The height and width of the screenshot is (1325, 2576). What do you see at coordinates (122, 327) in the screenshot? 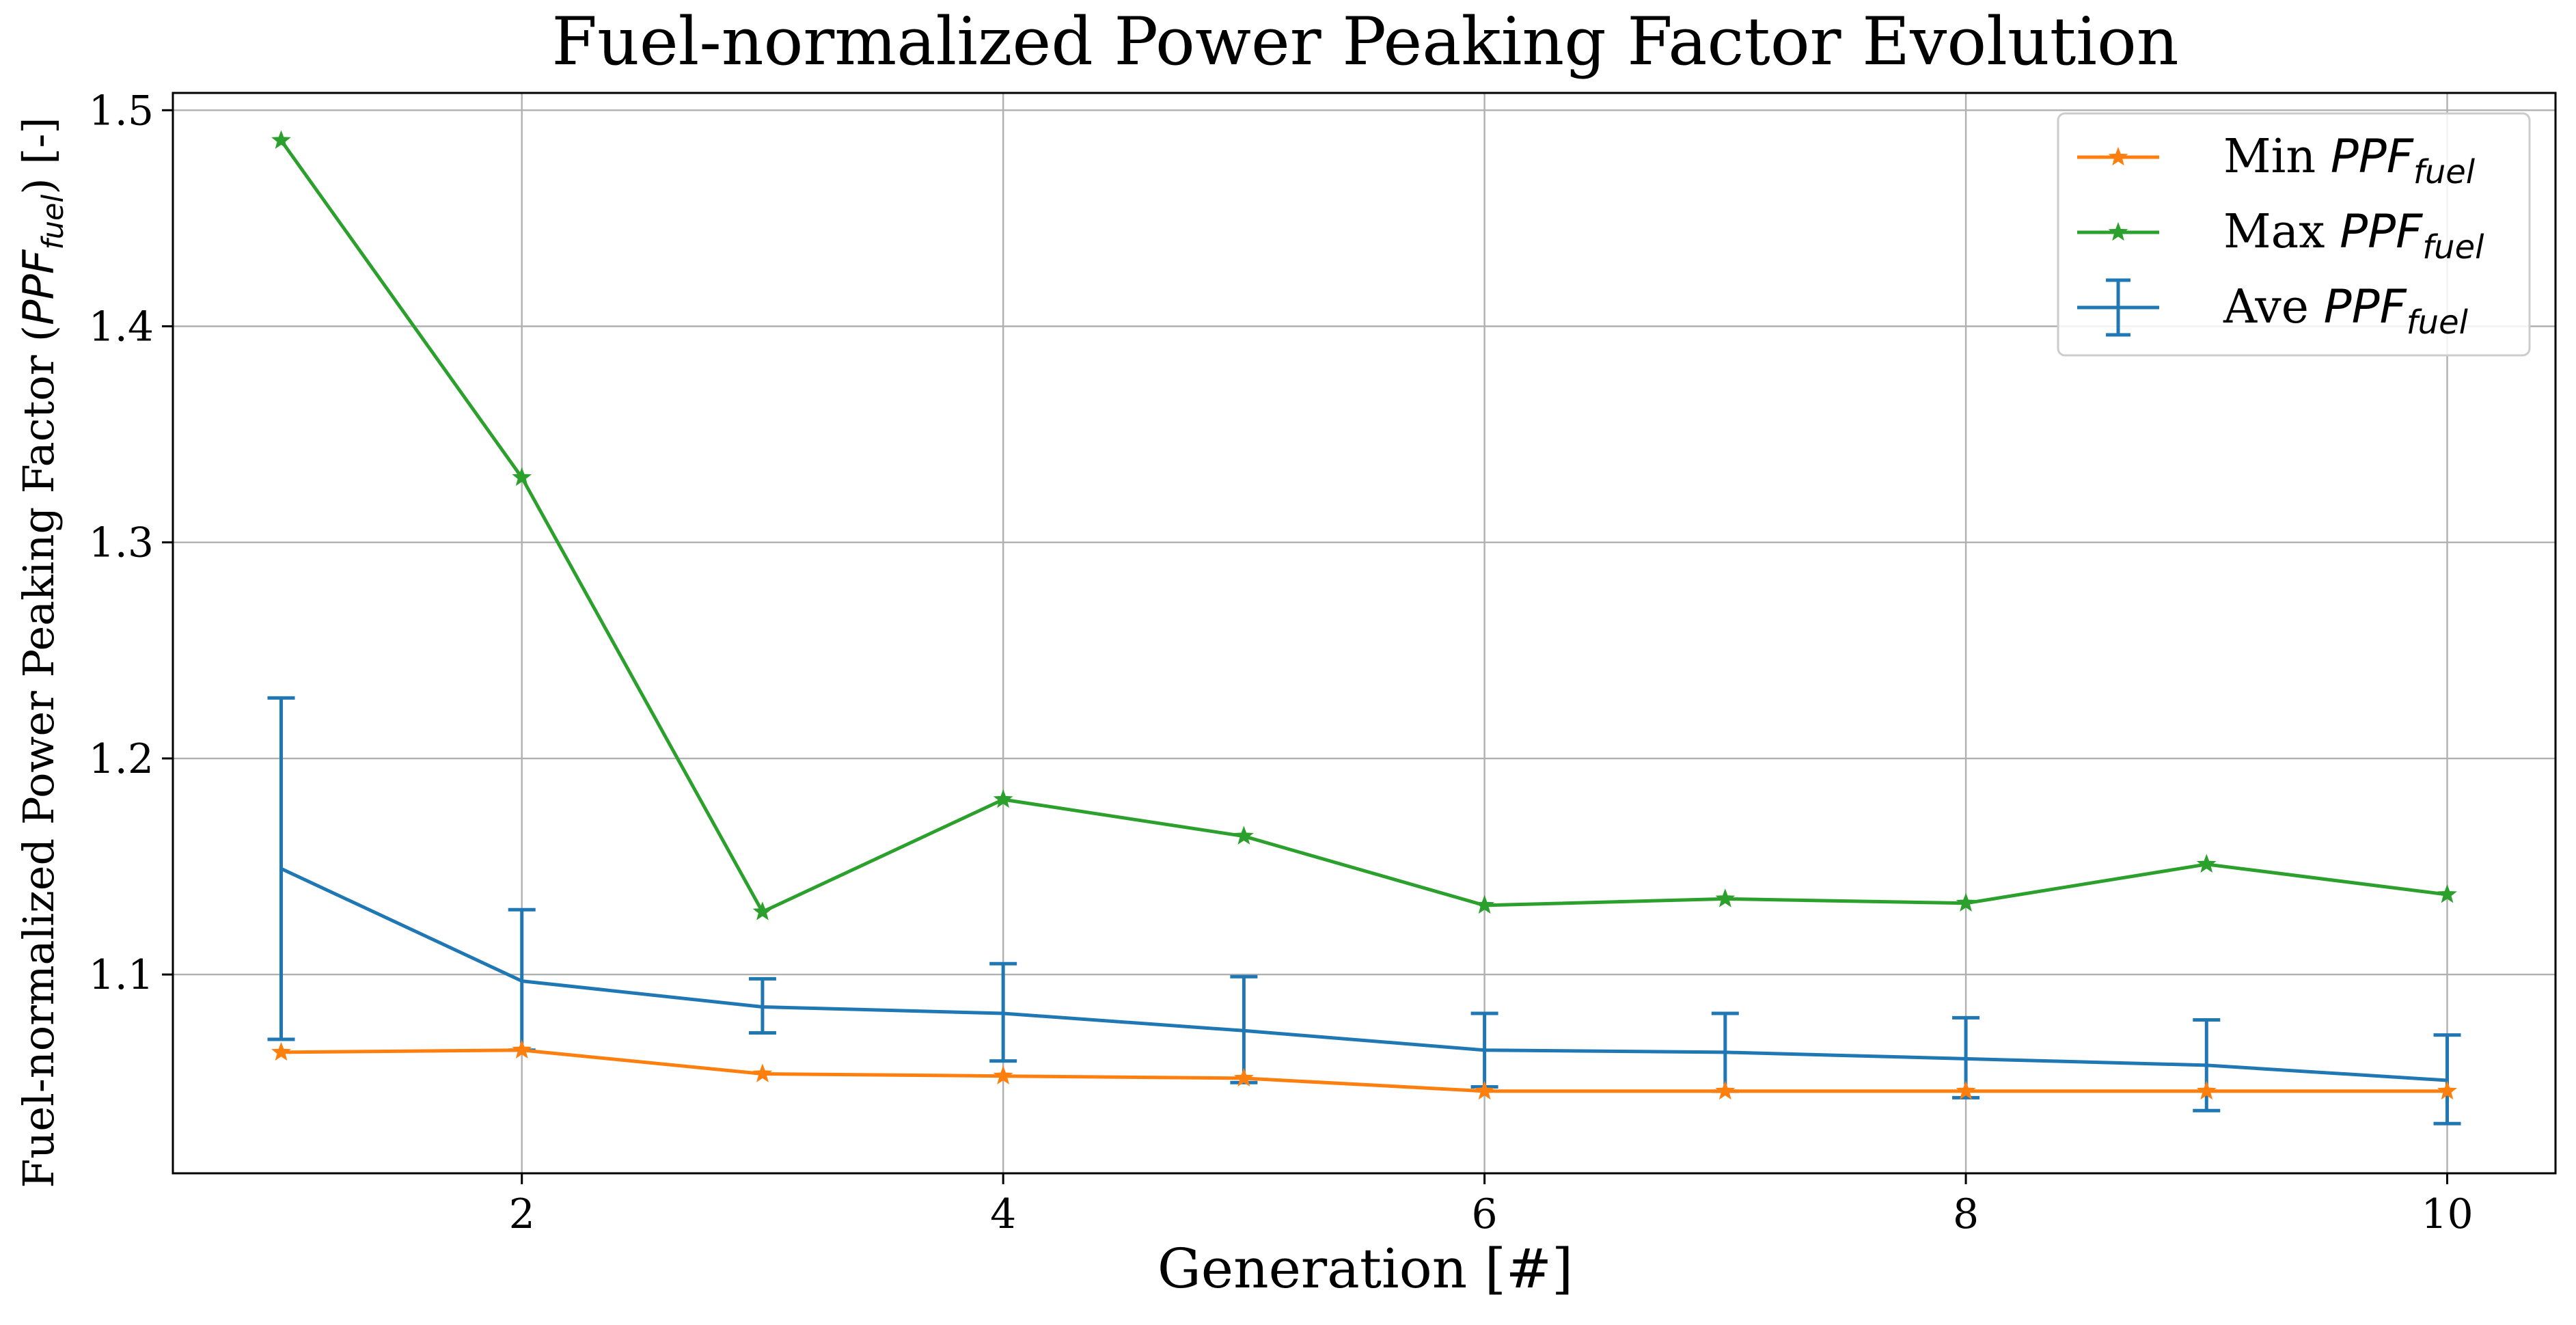
I see `y-tick-label: 1.4` at bounding box center [122, 327].